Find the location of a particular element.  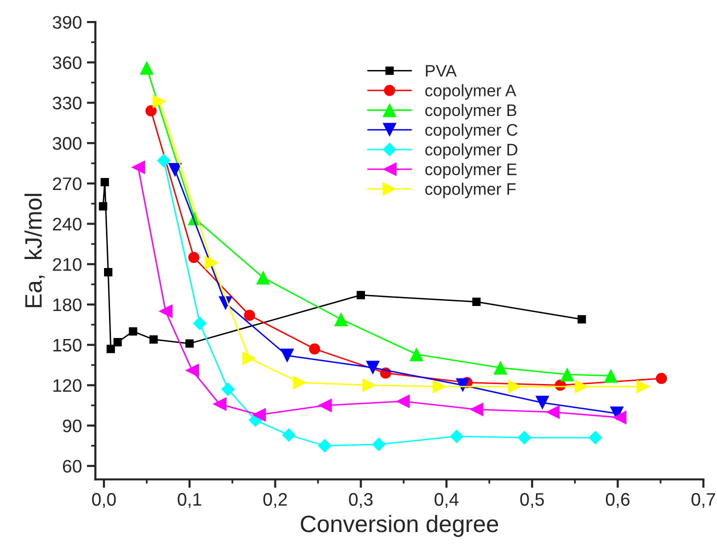

legend-label: copolymer E is located at coordinates (470, 170).